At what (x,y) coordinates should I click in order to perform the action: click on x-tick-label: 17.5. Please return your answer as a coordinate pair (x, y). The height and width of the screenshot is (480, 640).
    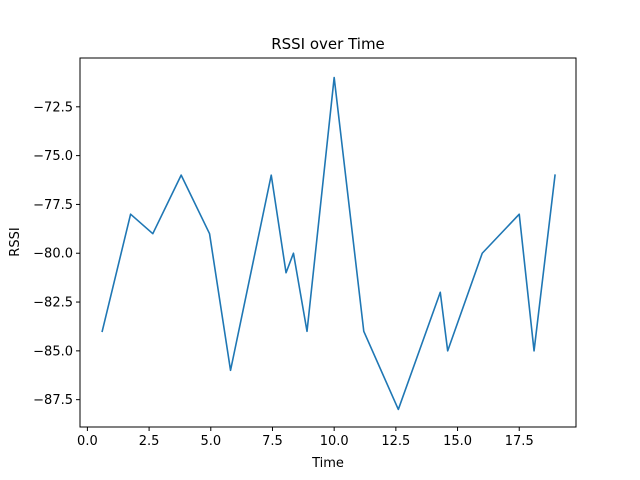
    Looking at the image, I should click on (519, 441).